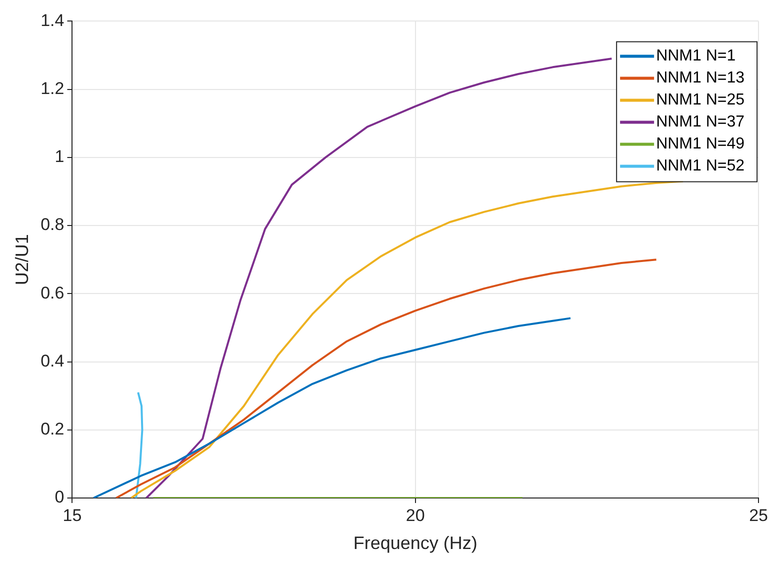 The height and width of the screenshot is (567, 779). I want to click on y-tick-label: 0.8, so click(52, 224).